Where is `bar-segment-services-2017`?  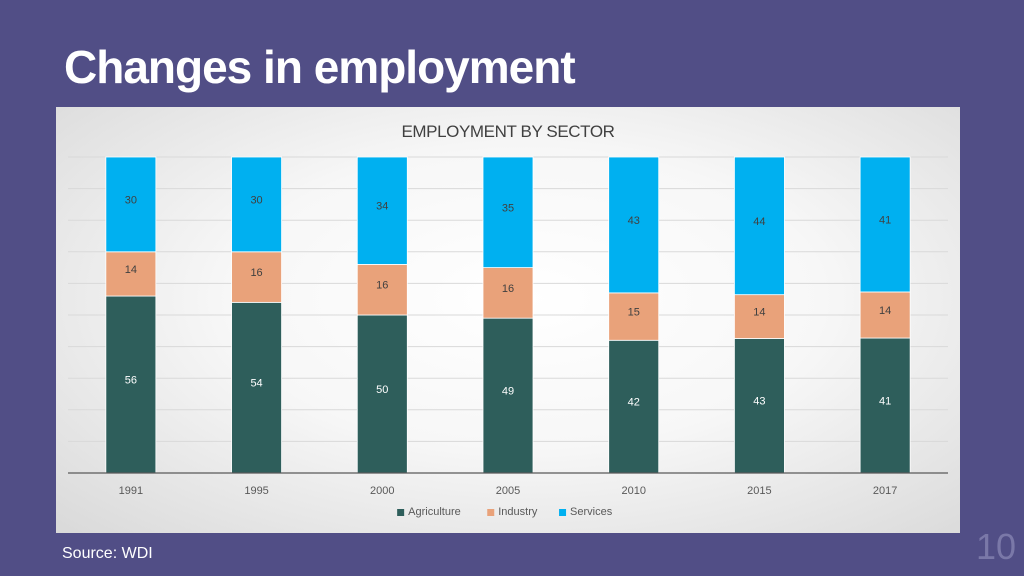 bar-segment-services-2017 is located at coordinates (885, 224).